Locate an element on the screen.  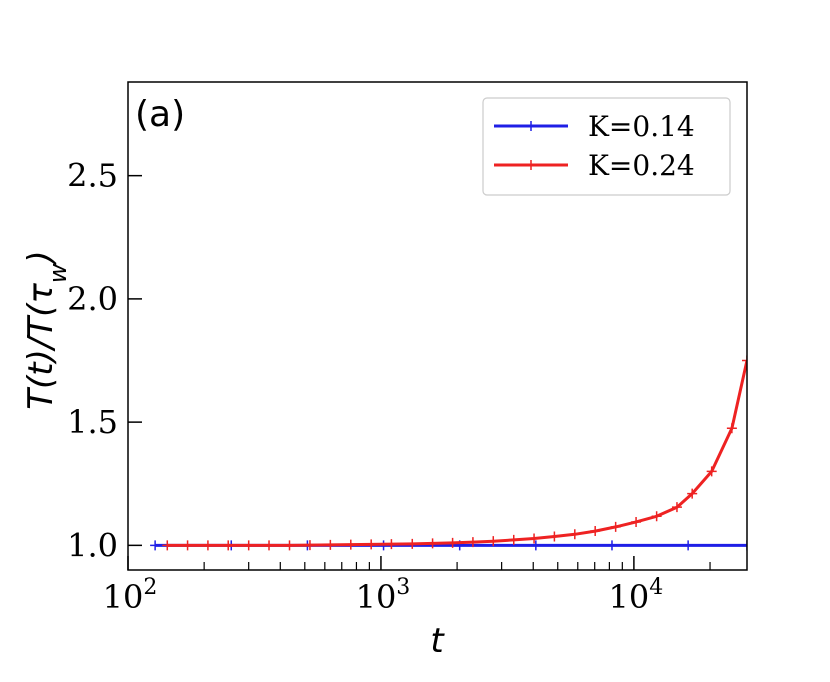
legend-label-0: K=0.14 is located at coordinates (641, 126).